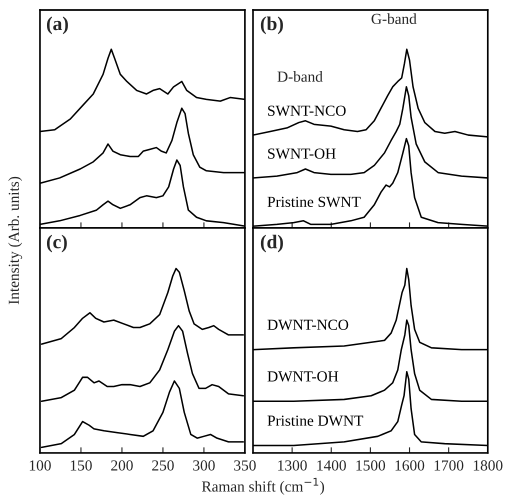  What do you see at coordinates (56, 243) in the screenshot?
I see `chart-title: (c)` at bounding box center [56, 243].